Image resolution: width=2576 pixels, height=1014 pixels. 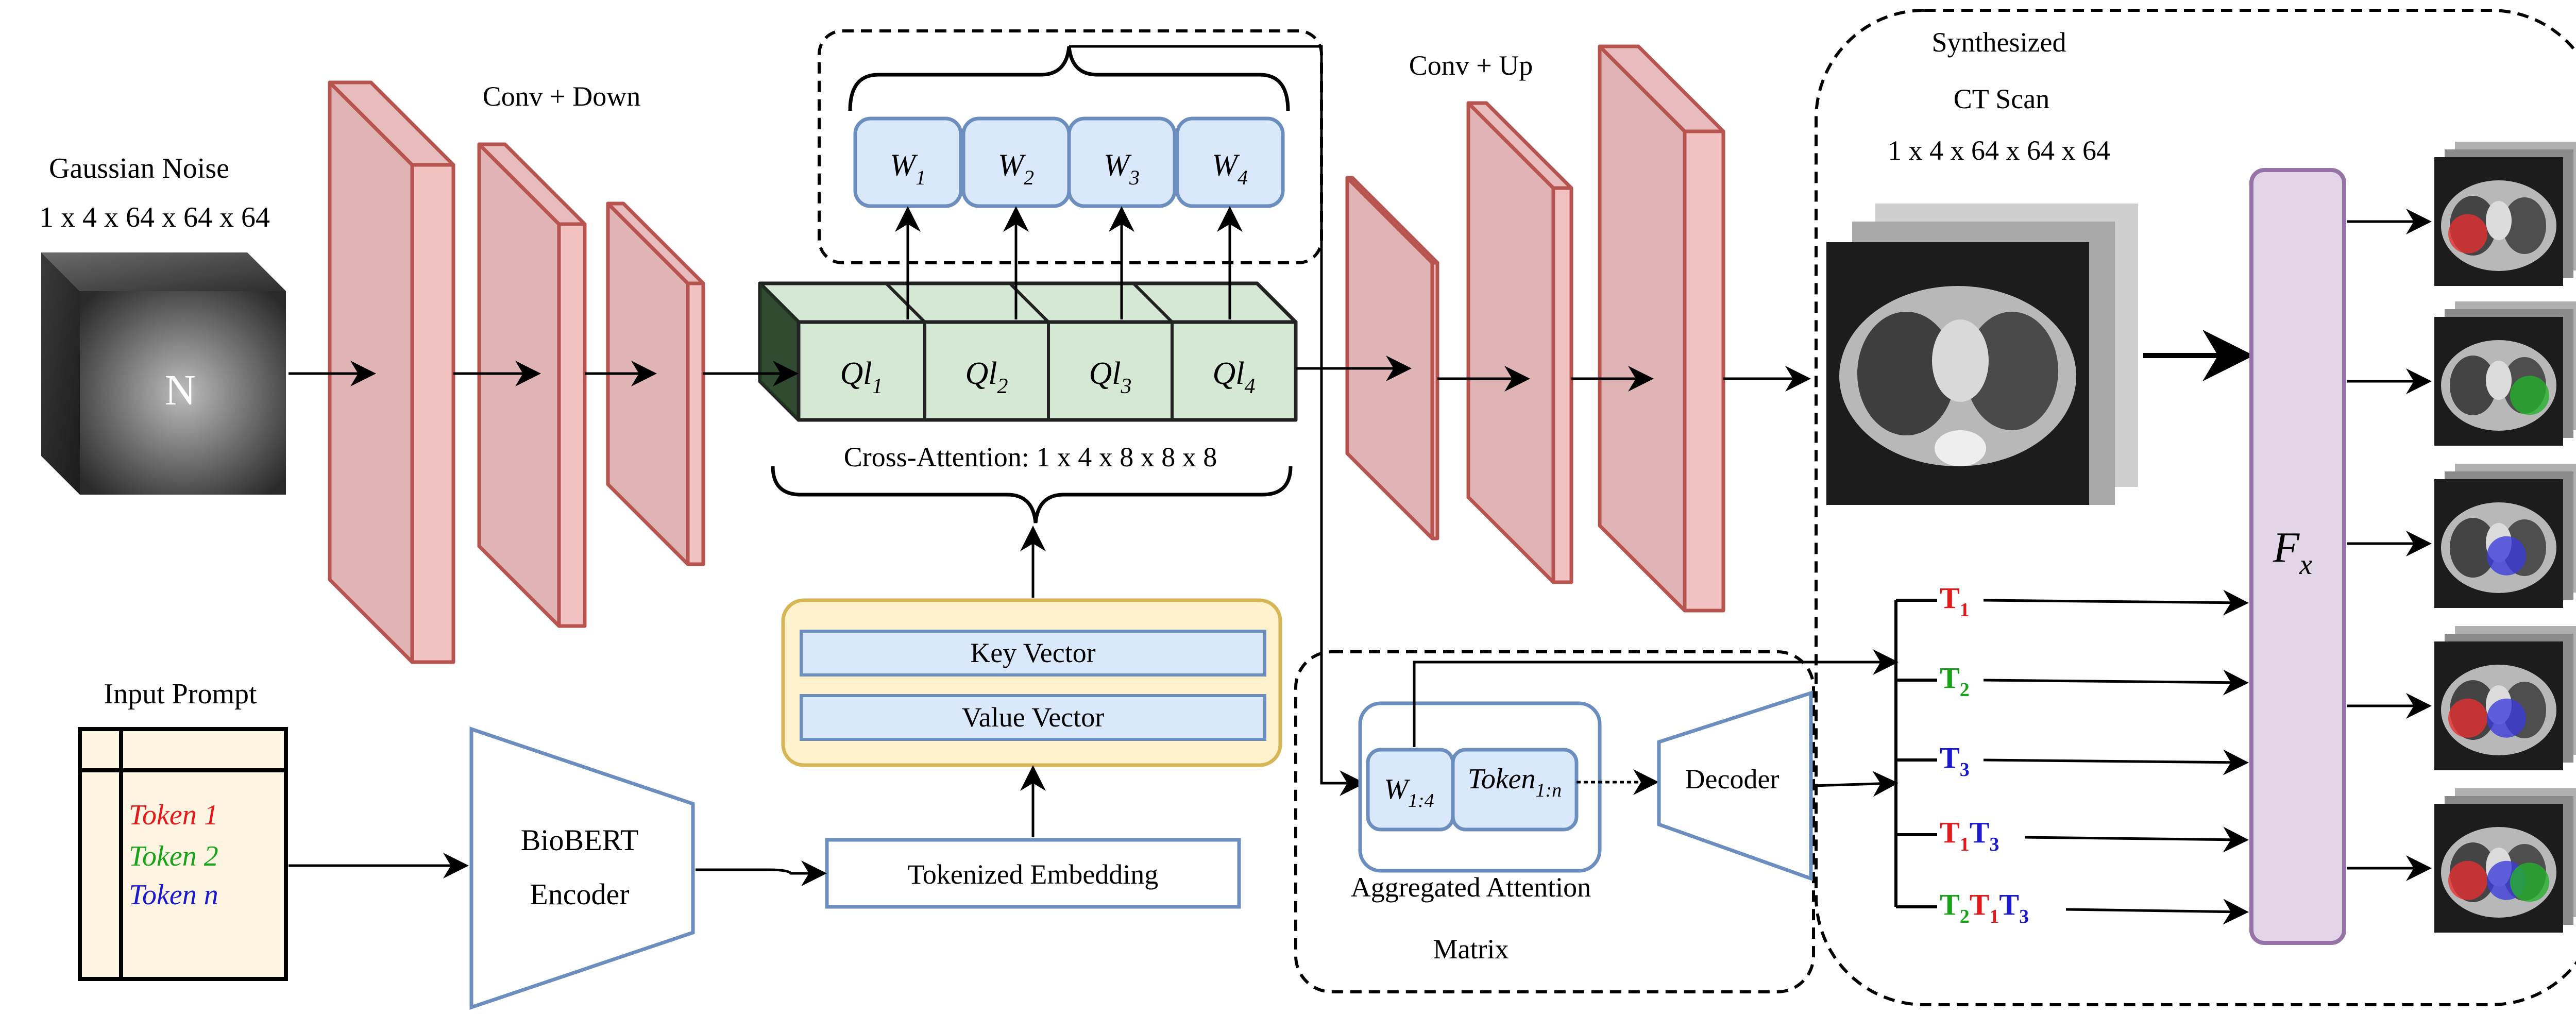 What do you see at coordinates (861, 377) in the screenshot?
I see `query-label-1: Ql1` at bounding box center [861, 377].